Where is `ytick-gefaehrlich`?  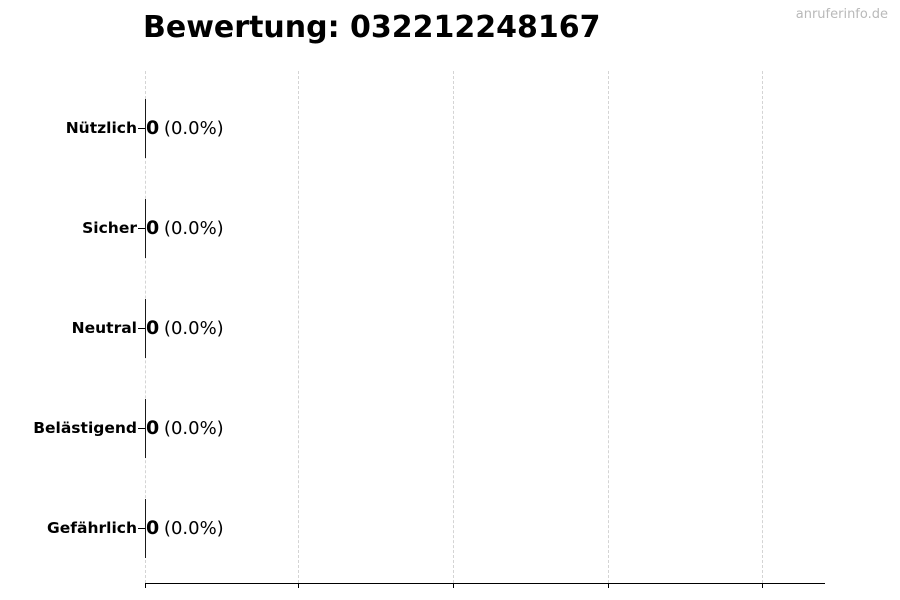 ytick-gefaehrlich is located at coordinates (141, 528).